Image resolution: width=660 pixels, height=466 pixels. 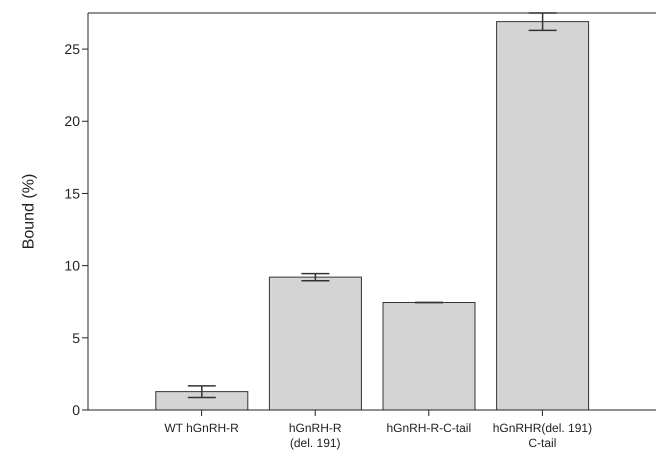 I want to click on y-tick-label: 5, so click(x=76, y=338).